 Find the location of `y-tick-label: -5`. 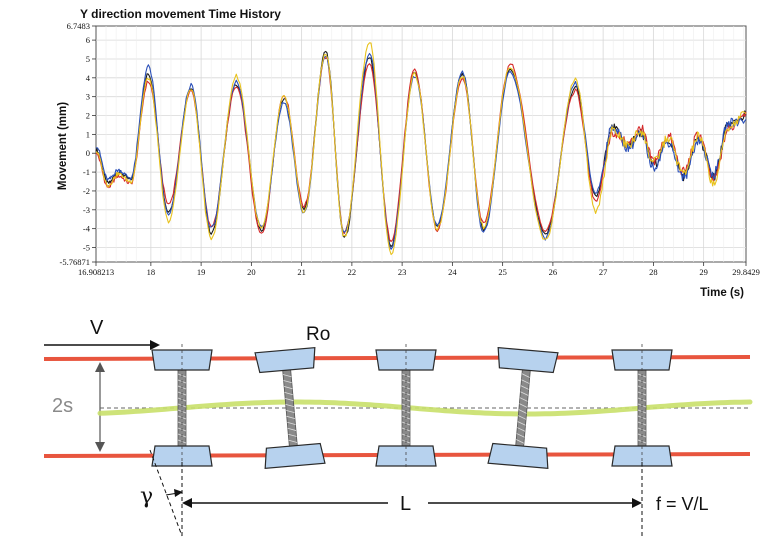

y-tick-label: -5 is located at coordinates (86, 248).